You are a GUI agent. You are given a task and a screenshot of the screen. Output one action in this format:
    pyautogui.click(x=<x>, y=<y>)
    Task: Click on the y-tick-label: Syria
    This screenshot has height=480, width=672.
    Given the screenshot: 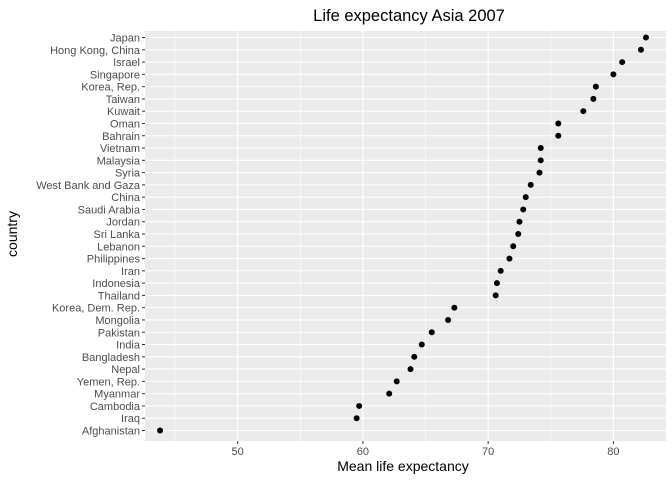 What is the action you would take?
    pyautogui.click(x=128, y=174)
    